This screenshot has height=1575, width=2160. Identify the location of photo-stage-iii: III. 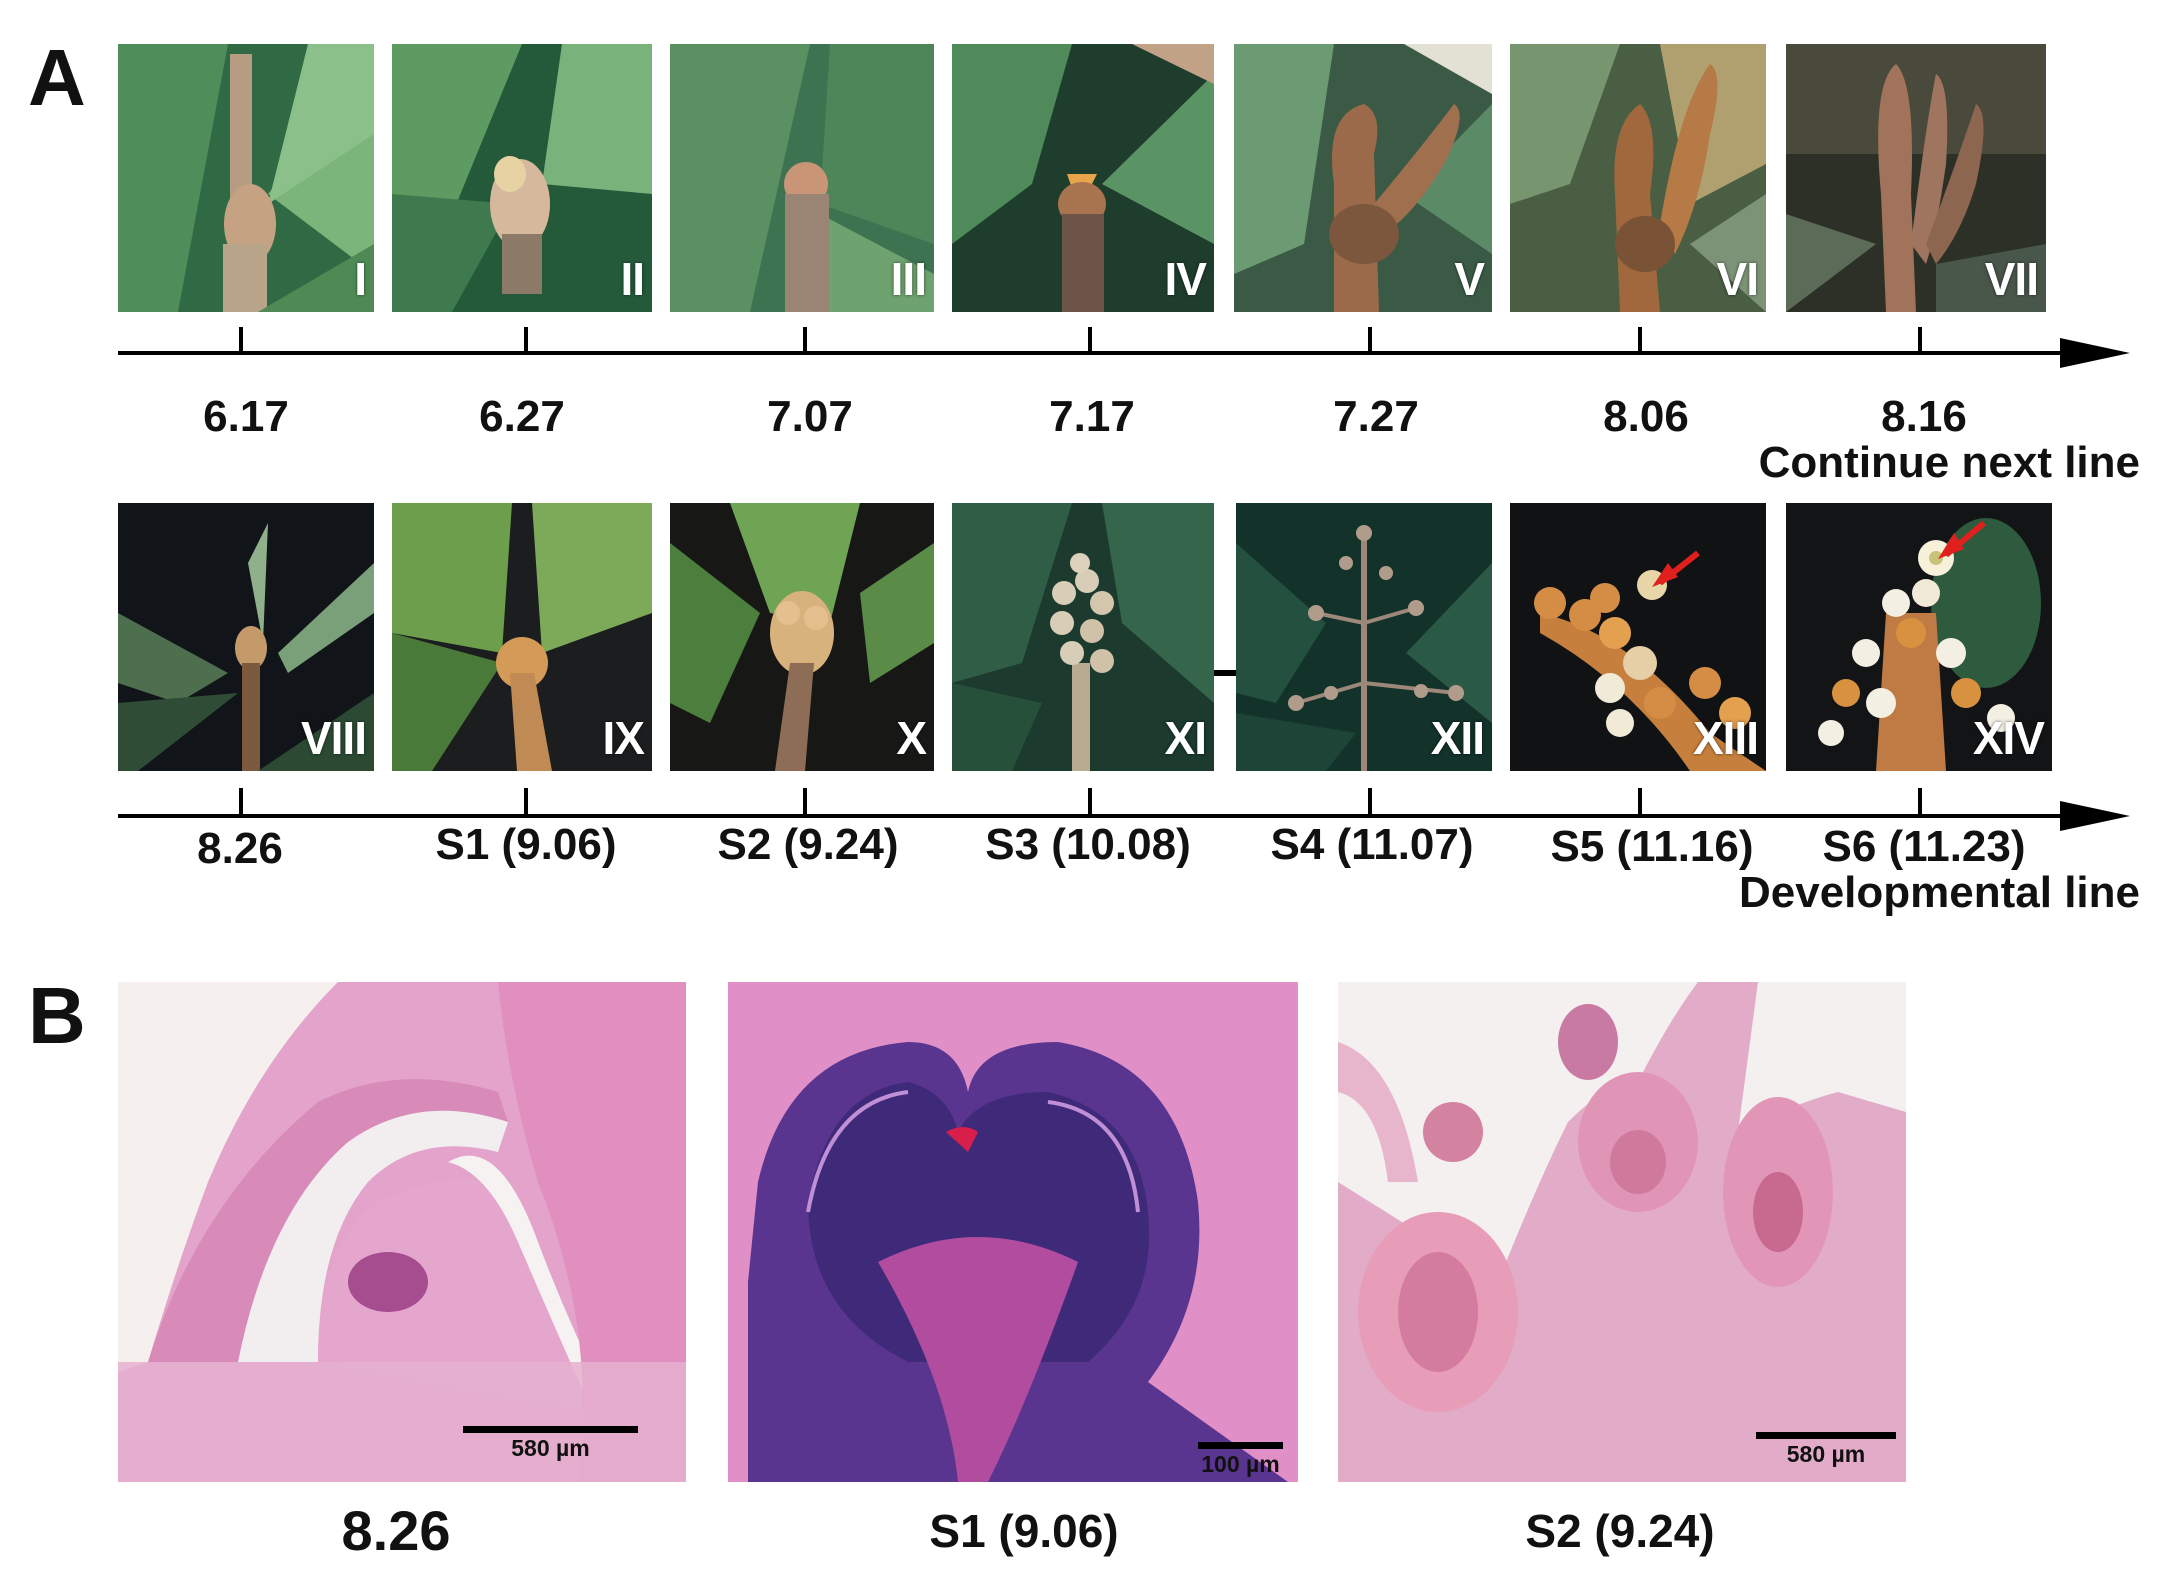
(802, 178).